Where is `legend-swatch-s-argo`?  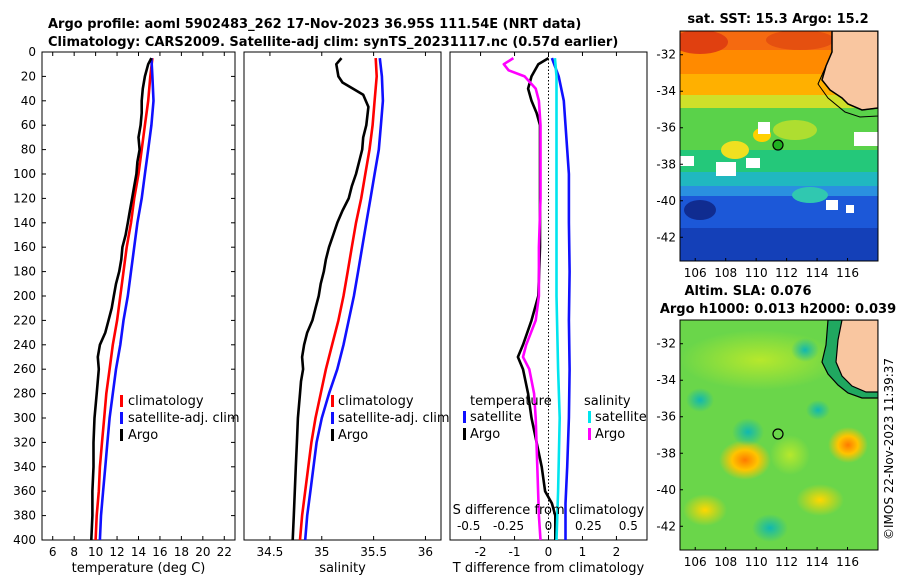
legend-swatch-s-argo is located at coordinates (589, 434).